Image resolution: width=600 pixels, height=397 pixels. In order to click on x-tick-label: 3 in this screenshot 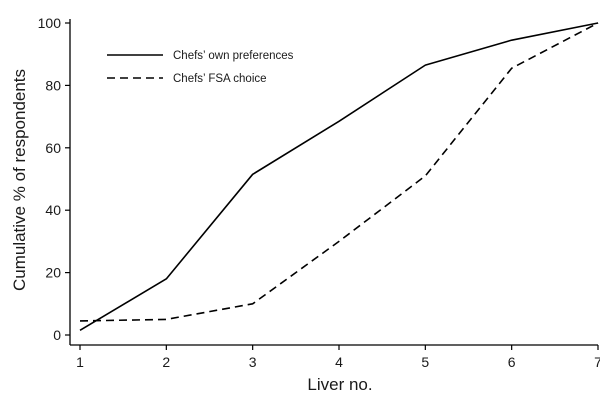, I will do `click(253, 362)`.